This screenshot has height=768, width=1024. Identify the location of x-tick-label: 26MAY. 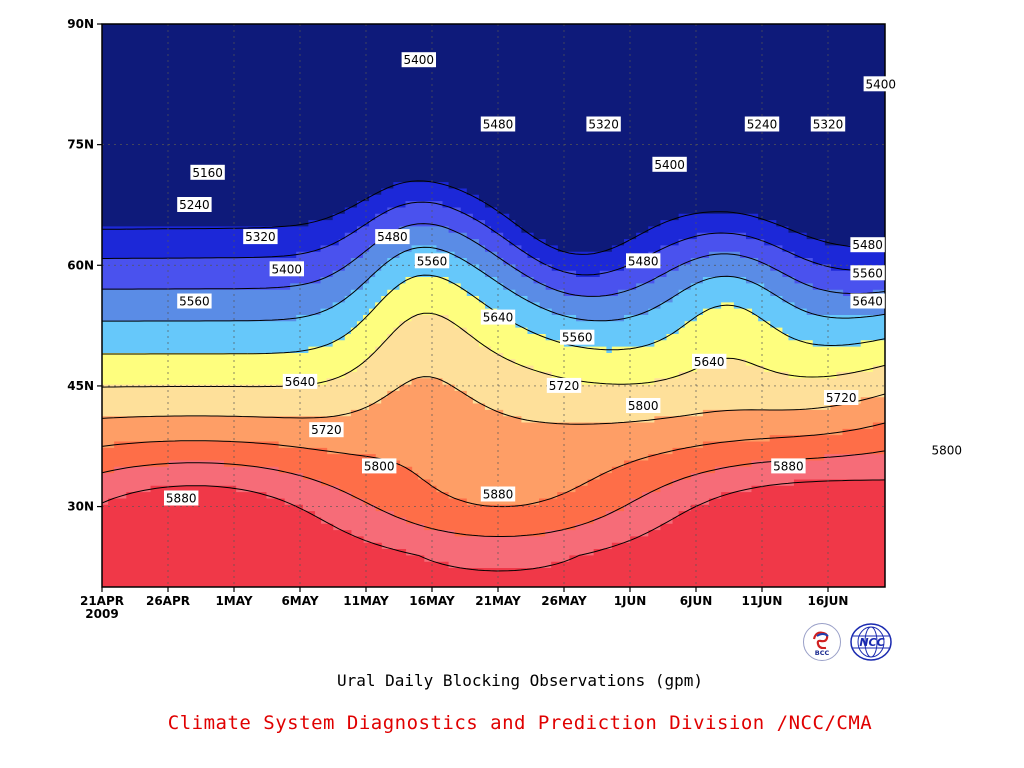
(564, 601).